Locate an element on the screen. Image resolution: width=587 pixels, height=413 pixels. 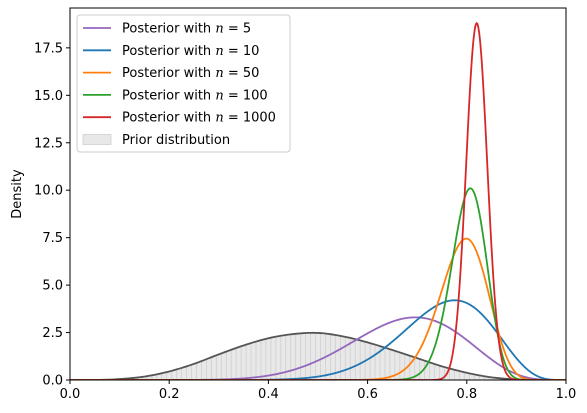
x-tick-label: 0.4 is located at coordinates (268, 394).